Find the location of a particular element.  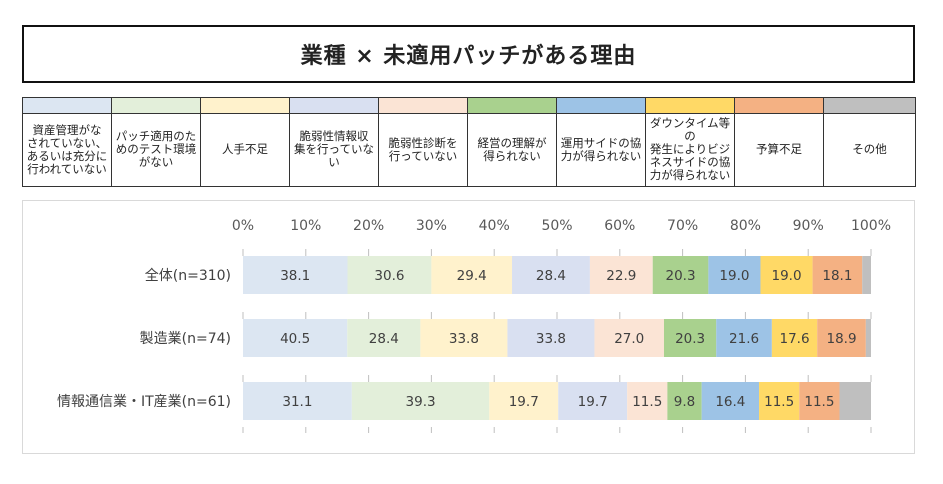

x-tick-label: 10% is located at coordinates (305, 226).